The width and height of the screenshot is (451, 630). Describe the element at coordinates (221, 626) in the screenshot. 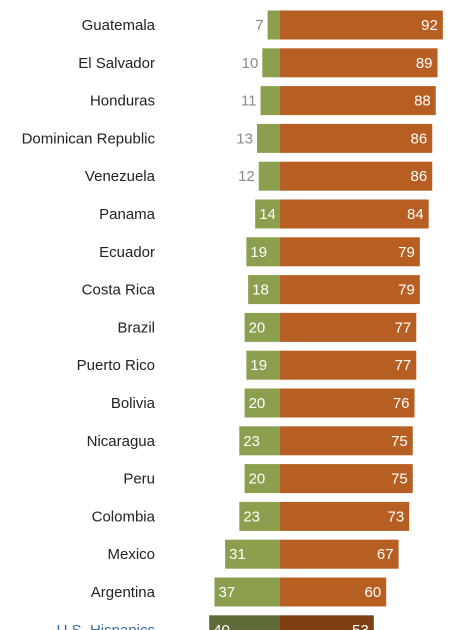

I see `value-label-left: 40` at that location.